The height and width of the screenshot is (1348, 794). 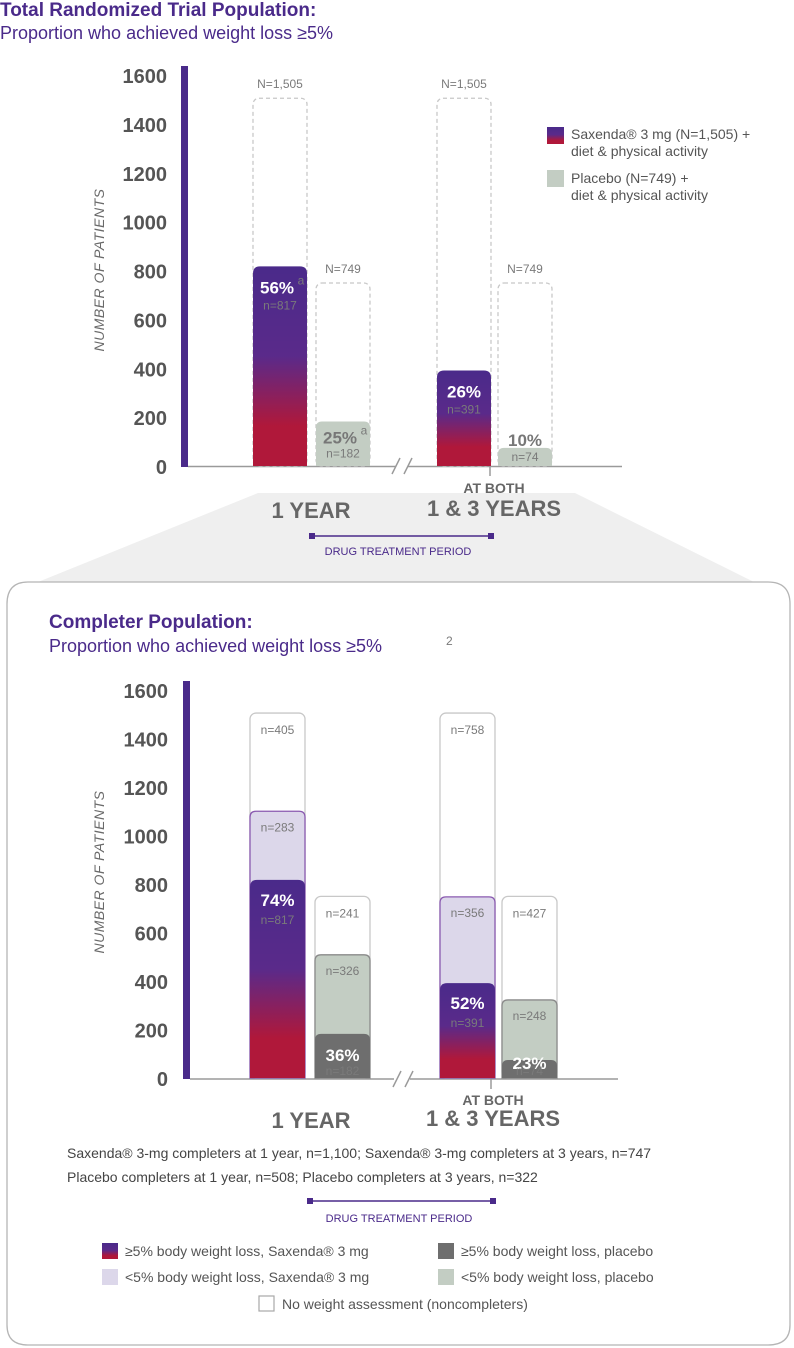 I want to click on chart2-placebo-pct: 36%, so click(x=342, y=1055).